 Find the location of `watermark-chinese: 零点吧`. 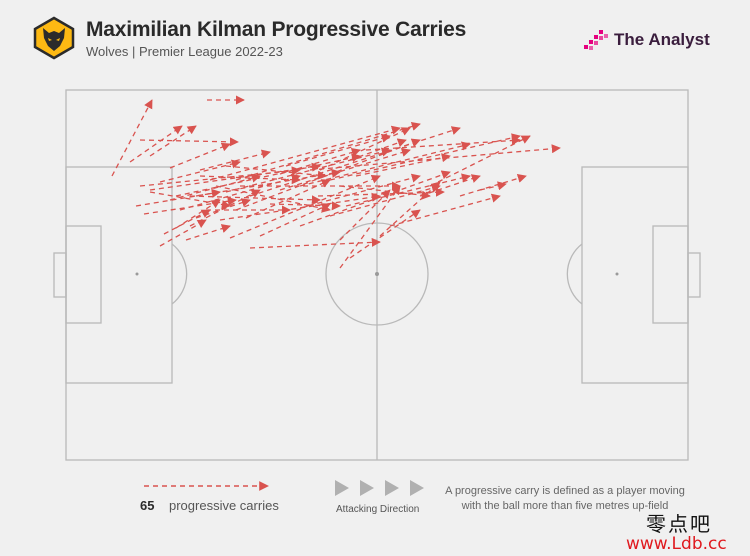

watermark-chinese: 零点吧 is located at coordinates (679, 524).